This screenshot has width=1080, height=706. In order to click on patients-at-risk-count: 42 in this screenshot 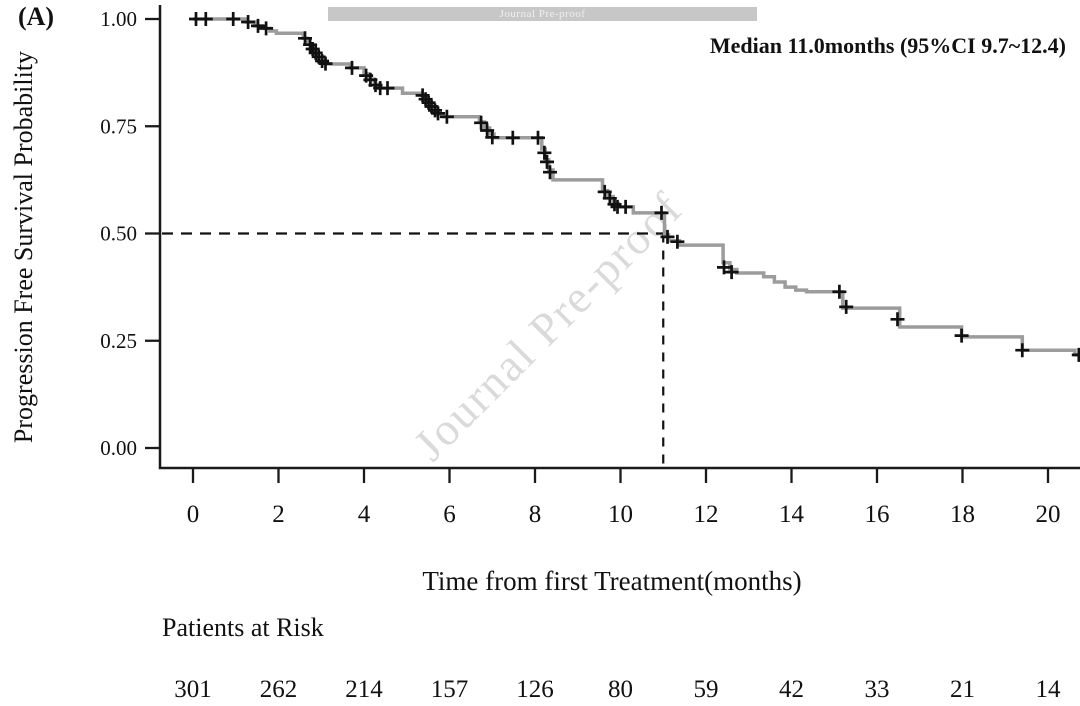, I will do `click(791, 689)`.